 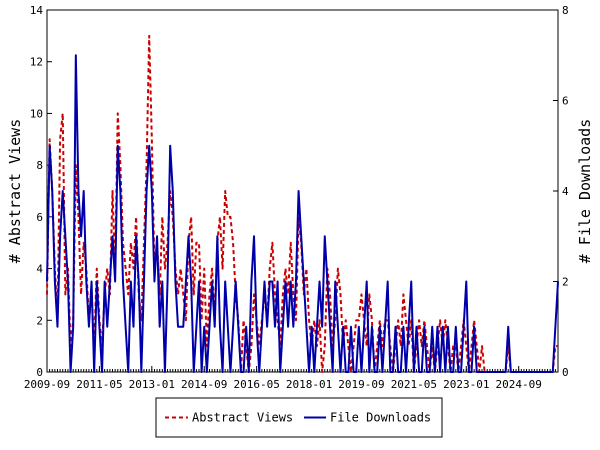 I want to click on y2-tick-label: 6, so click(x=565, y=101).